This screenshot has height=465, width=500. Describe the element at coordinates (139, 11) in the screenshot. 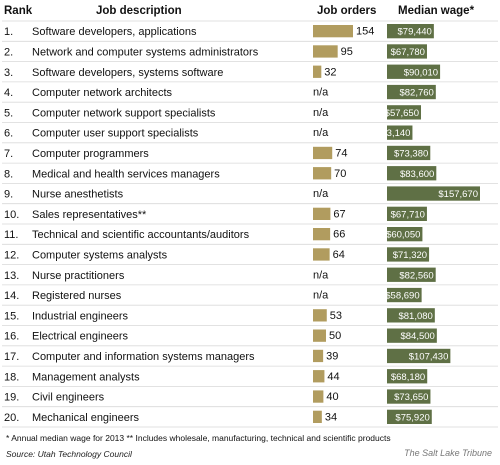

I see `header-job-description: Job description` at that location.